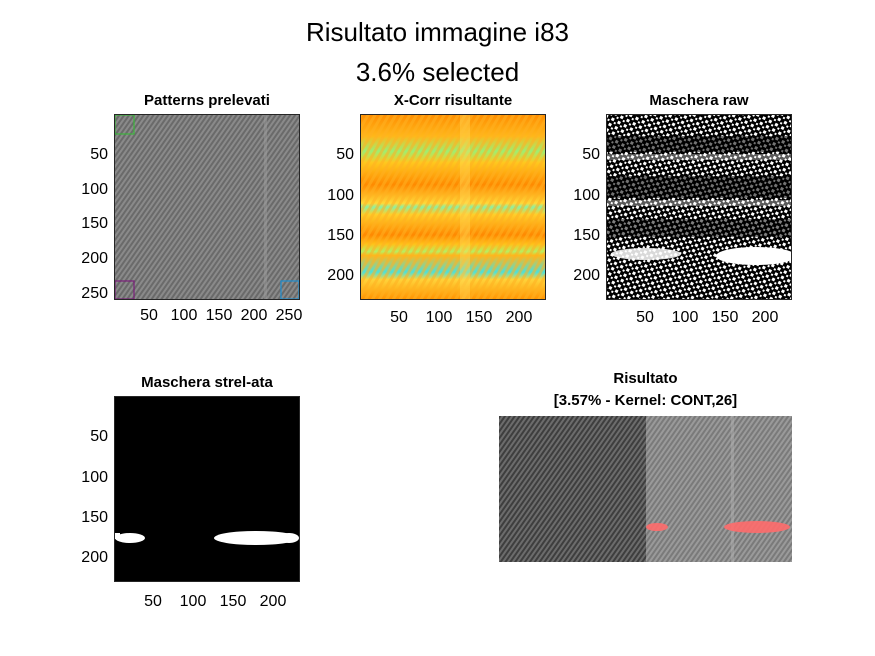 Image resolution: width=875 pixels, height=656 pixels. Describe the element at coordinates (124, 124) in the screenshot. I see `sample-box-green` at that location.